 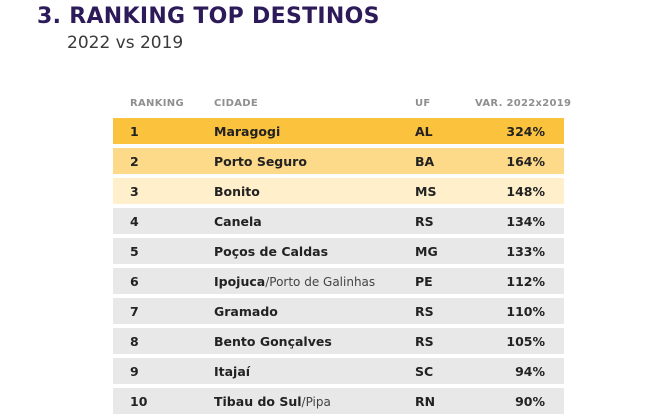 I want to click on table-row: 1 Maragogi AL 324%, so click(x=338, y=131).